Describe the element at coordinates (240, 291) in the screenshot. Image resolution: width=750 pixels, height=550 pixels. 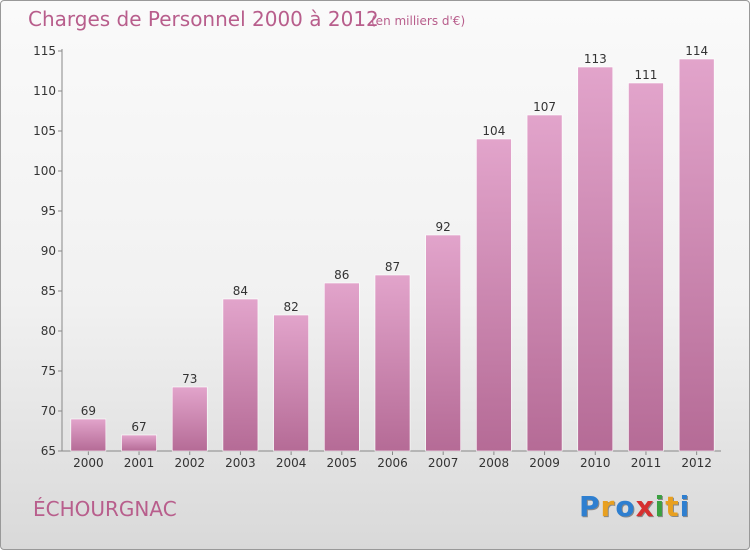
I see `bar-value-label: 84` at that location.